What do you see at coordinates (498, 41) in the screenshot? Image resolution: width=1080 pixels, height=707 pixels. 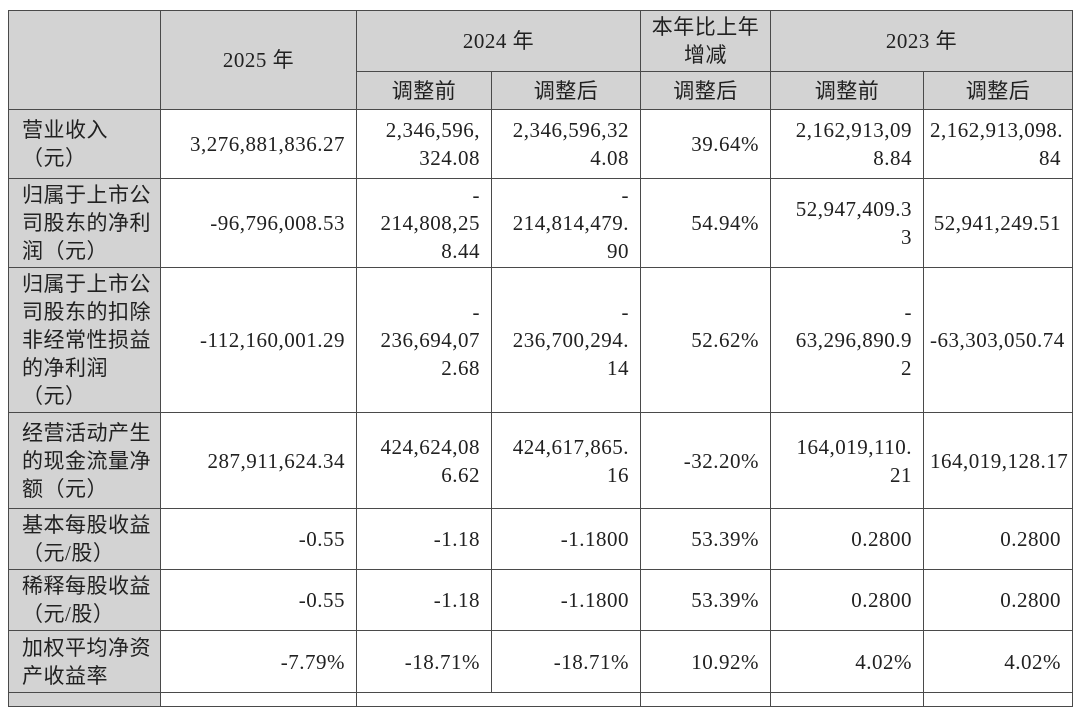 I see `header-2024: 2024 年` at bounding box center [498, 41].